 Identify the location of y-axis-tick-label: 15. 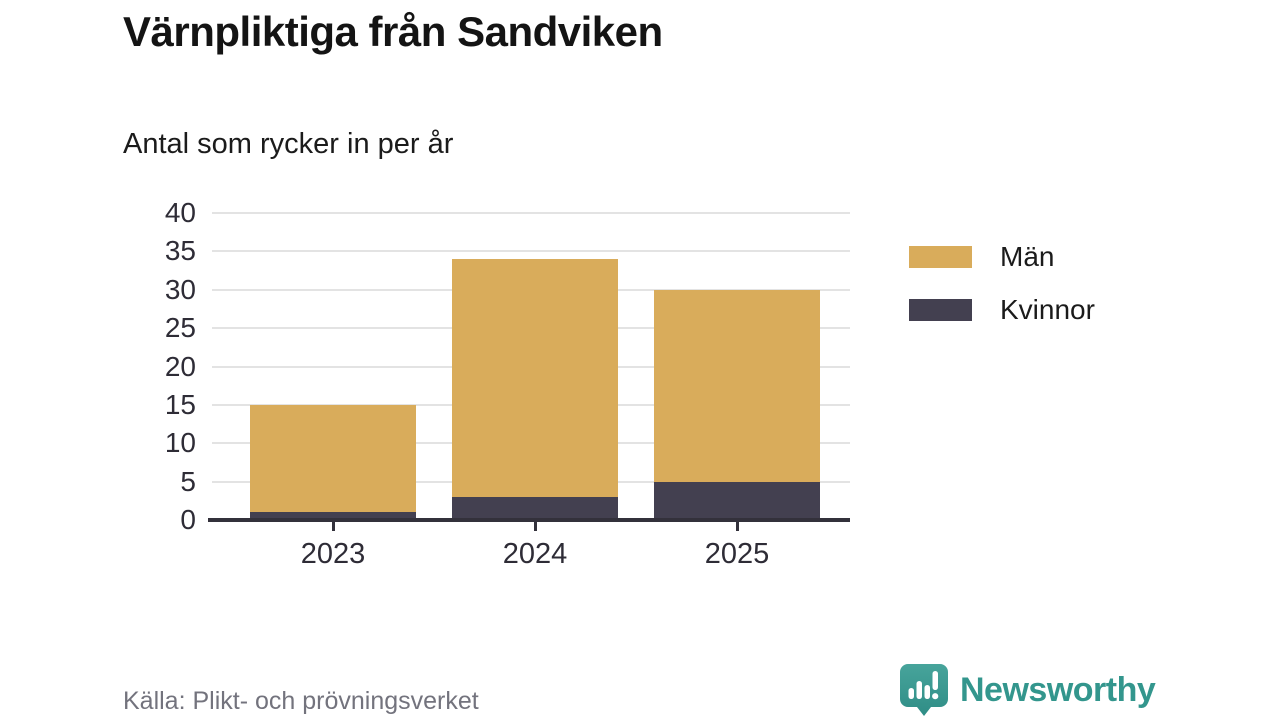
(180, 404).